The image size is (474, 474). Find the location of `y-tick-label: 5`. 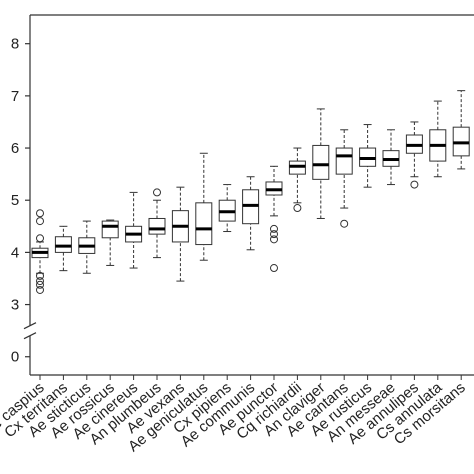

y-tick-label: 5 is located at coordinates (15, 200).